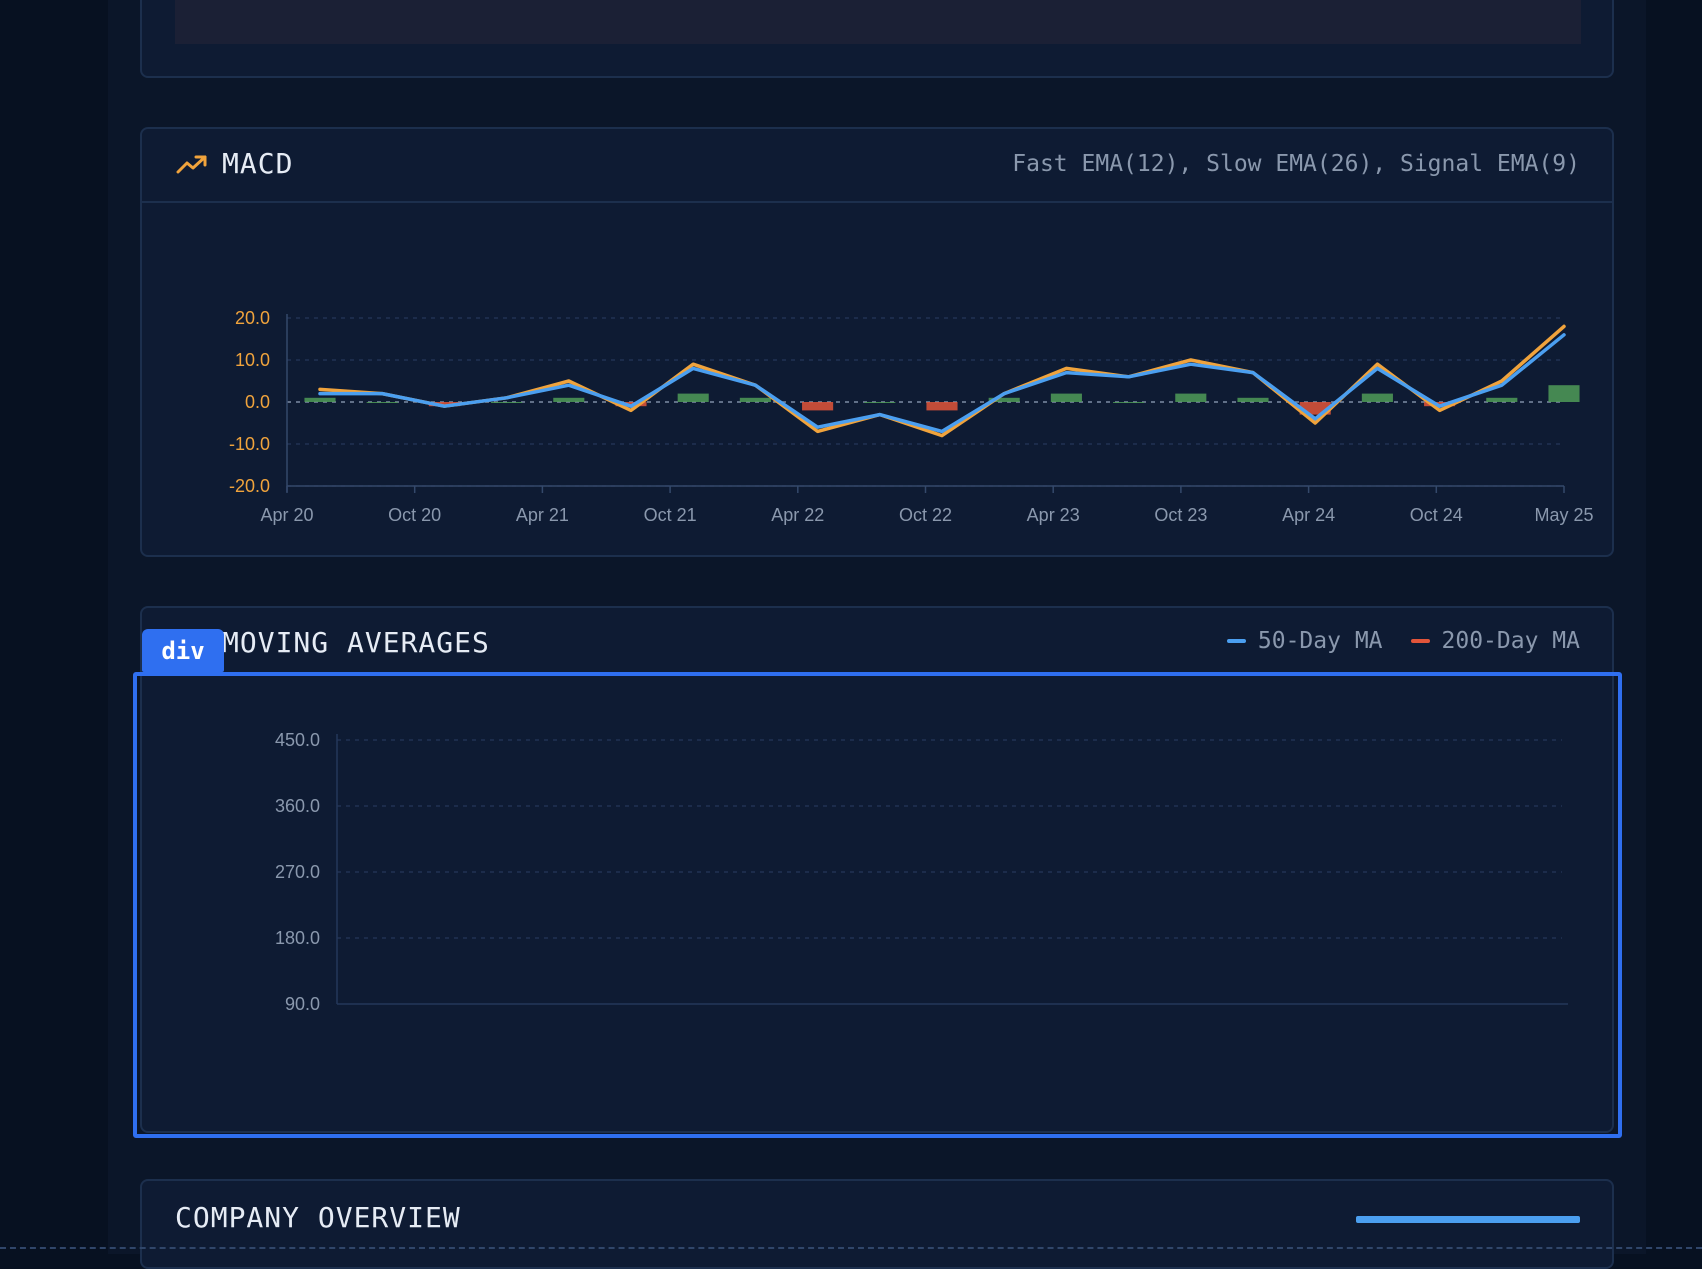 The width and height of the screenshot is (1702, 1269). What do you see at coordinates (942, 383) in the screenshot?
I see `signal-line` at bounding box center [942, 383].